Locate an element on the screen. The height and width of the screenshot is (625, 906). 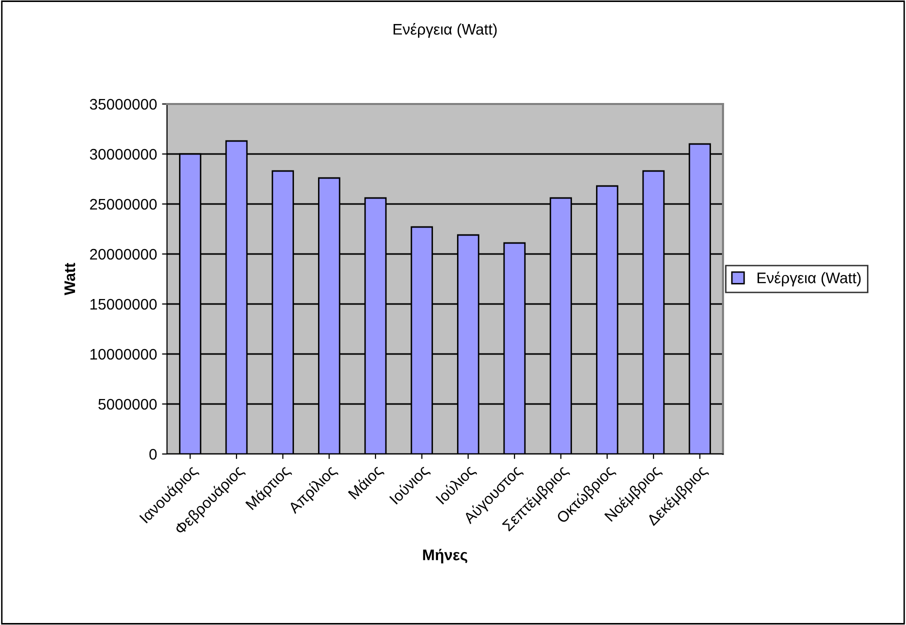
legend-label: Ενέργεια (Watt) is located at coordinates (809, 279).